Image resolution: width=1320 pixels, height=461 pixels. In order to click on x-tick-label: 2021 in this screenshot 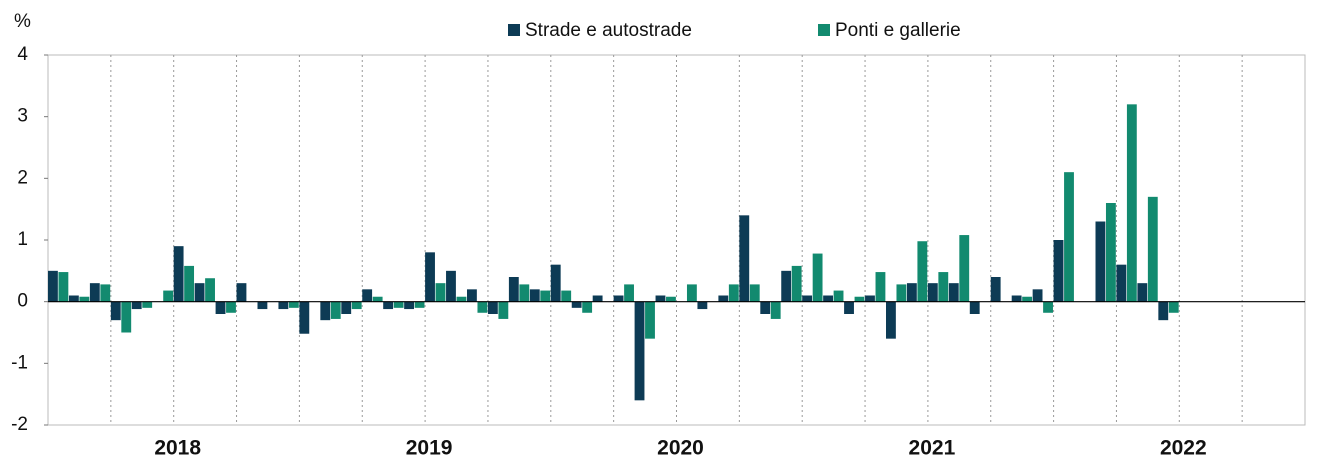, I will do `click(932, 448)`.